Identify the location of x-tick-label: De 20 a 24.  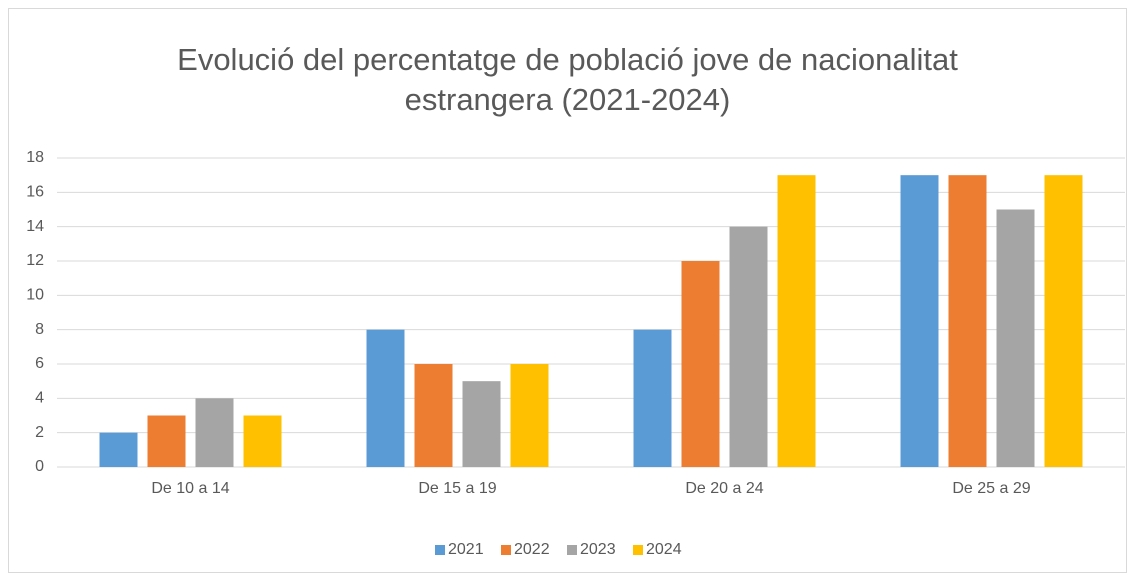
(724, 488).